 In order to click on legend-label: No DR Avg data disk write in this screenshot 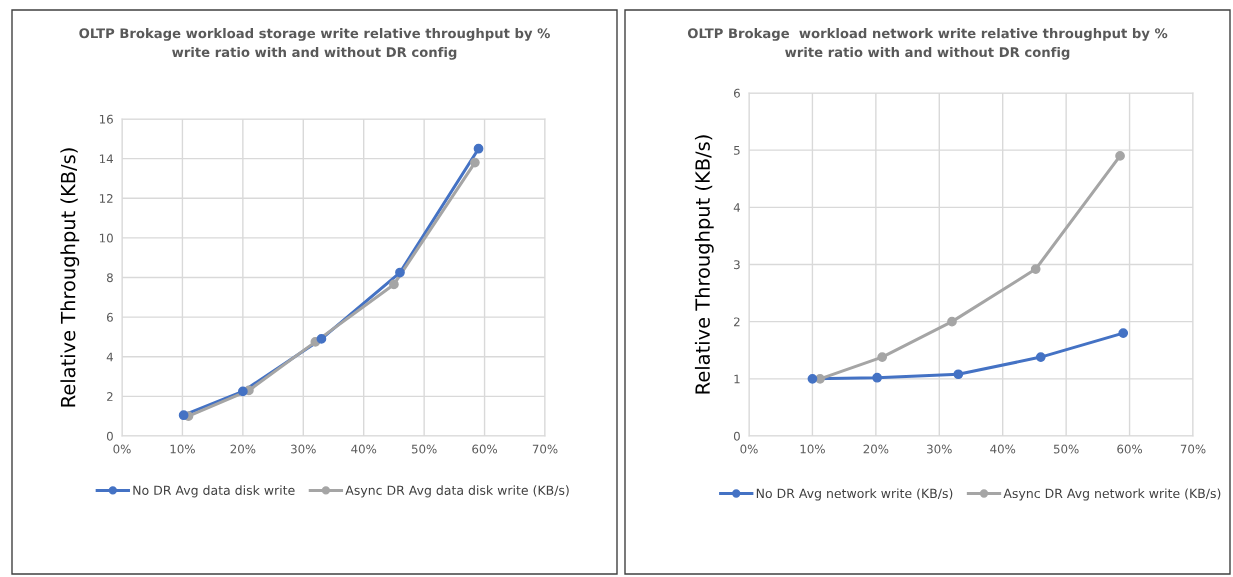, I will do `click(214, 491)`.